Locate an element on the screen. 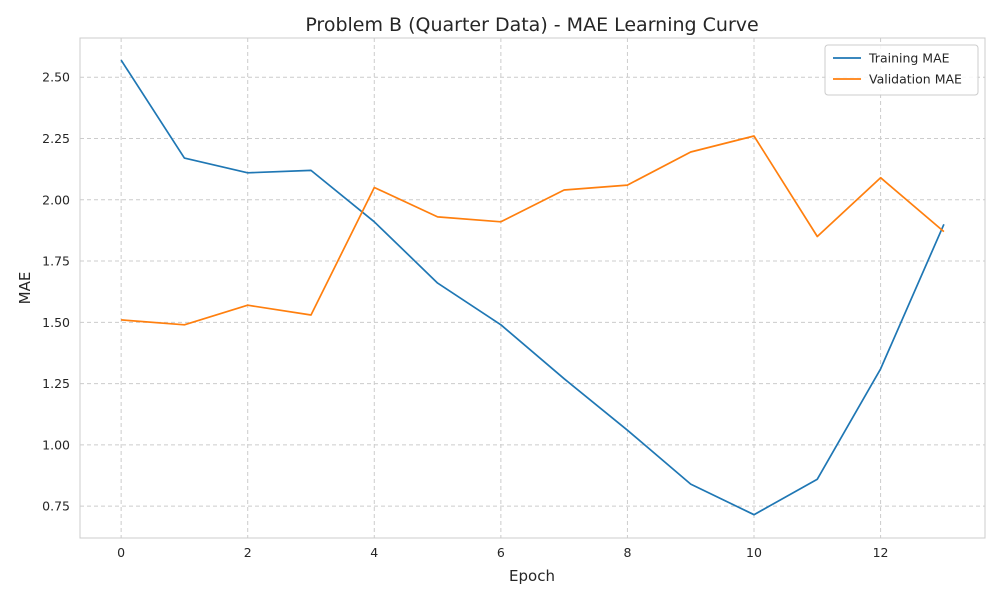  legend: Training MAE Validation MAE is located at coordinates (901, 70).